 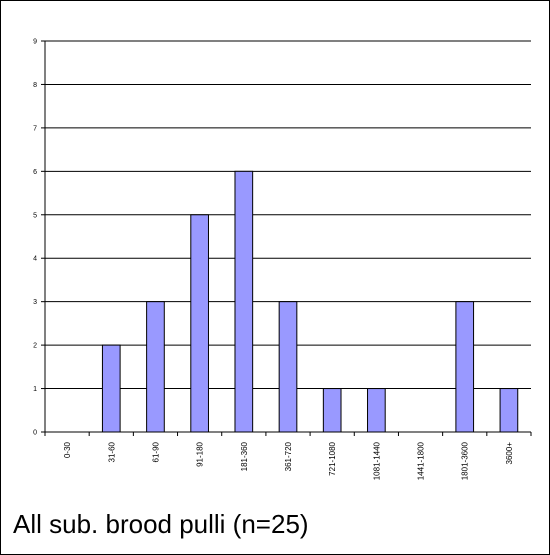 I want to click on x-tick-label: 3600+, so click(x=509, y=453).